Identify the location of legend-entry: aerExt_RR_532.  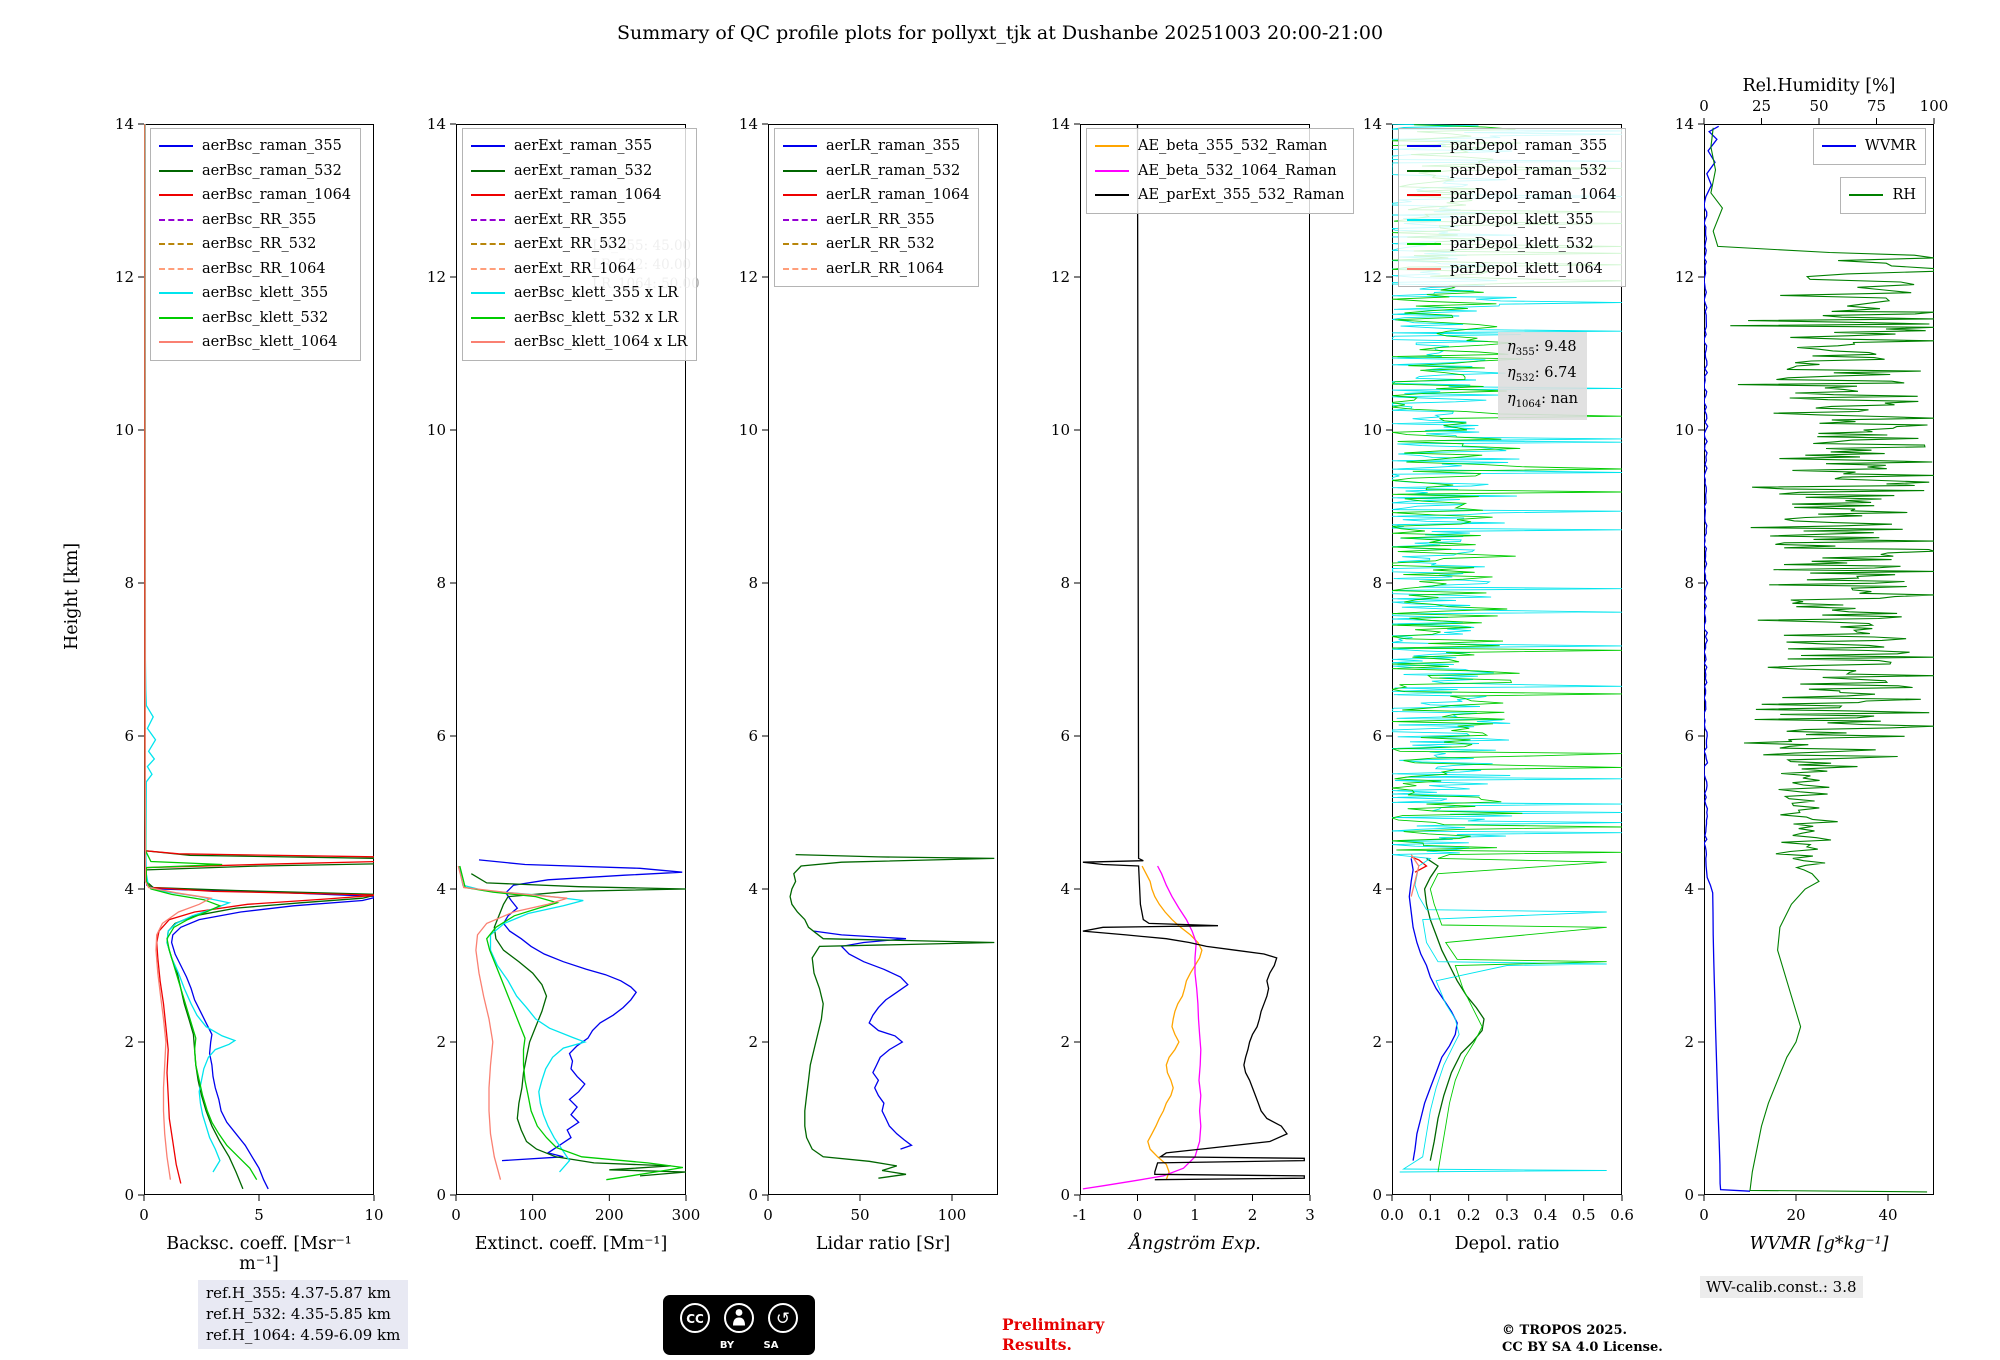
(579, 244).